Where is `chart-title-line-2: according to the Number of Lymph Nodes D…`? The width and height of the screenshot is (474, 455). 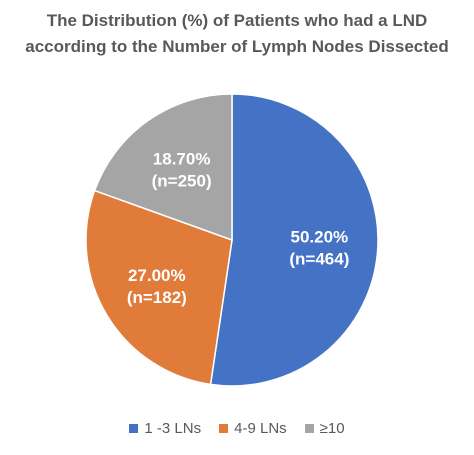 chart-title-line-2: according to the Number of Lymph Nodes D… is located at coordinates (237, 46).